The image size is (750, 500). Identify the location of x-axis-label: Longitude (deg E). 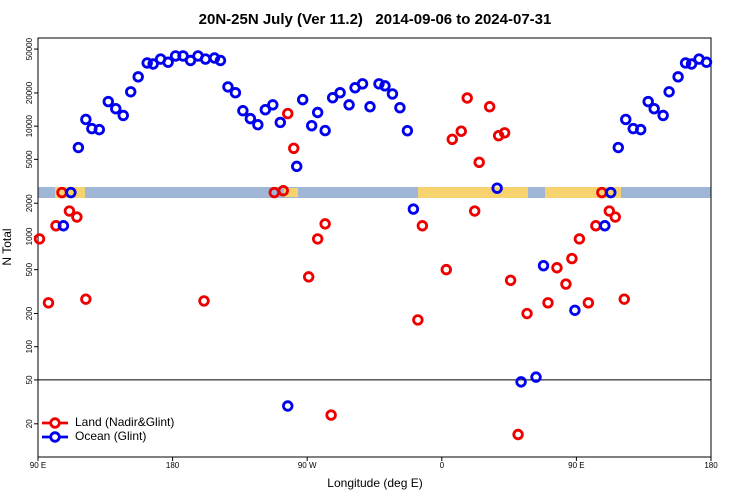
(374, 483).